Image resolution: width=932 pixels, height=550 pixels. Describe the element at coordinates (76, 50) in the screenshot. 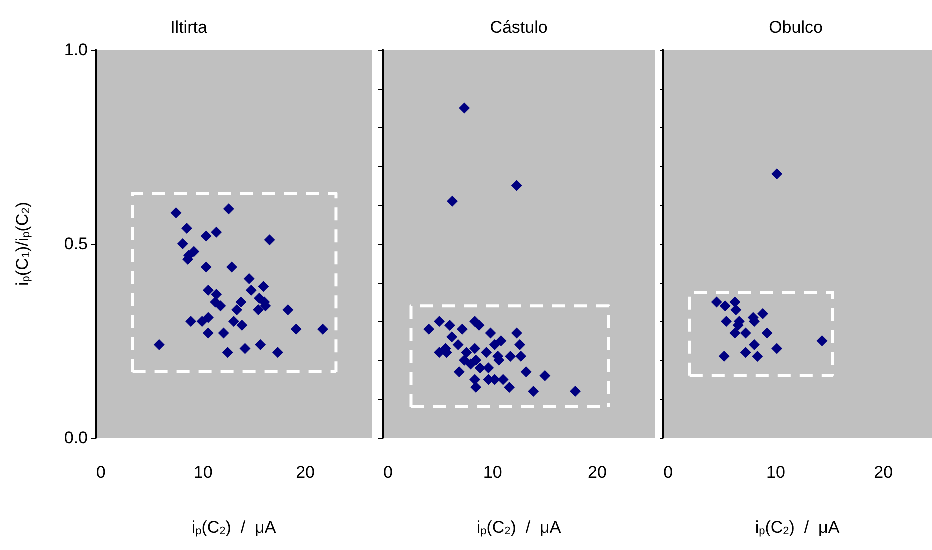

I see `y-tick-label: 1.0` at that location.